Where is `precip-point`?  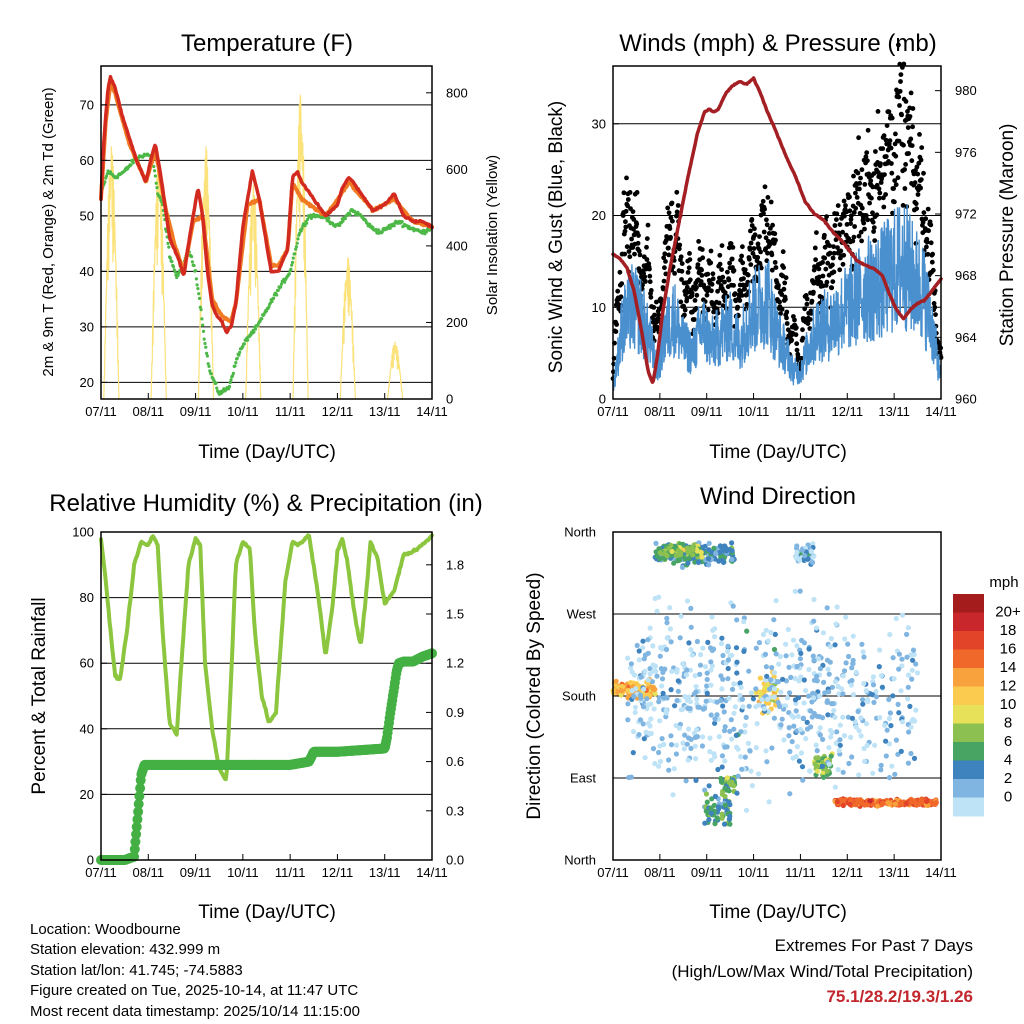 precip-point is located at coordinates (138, 804).